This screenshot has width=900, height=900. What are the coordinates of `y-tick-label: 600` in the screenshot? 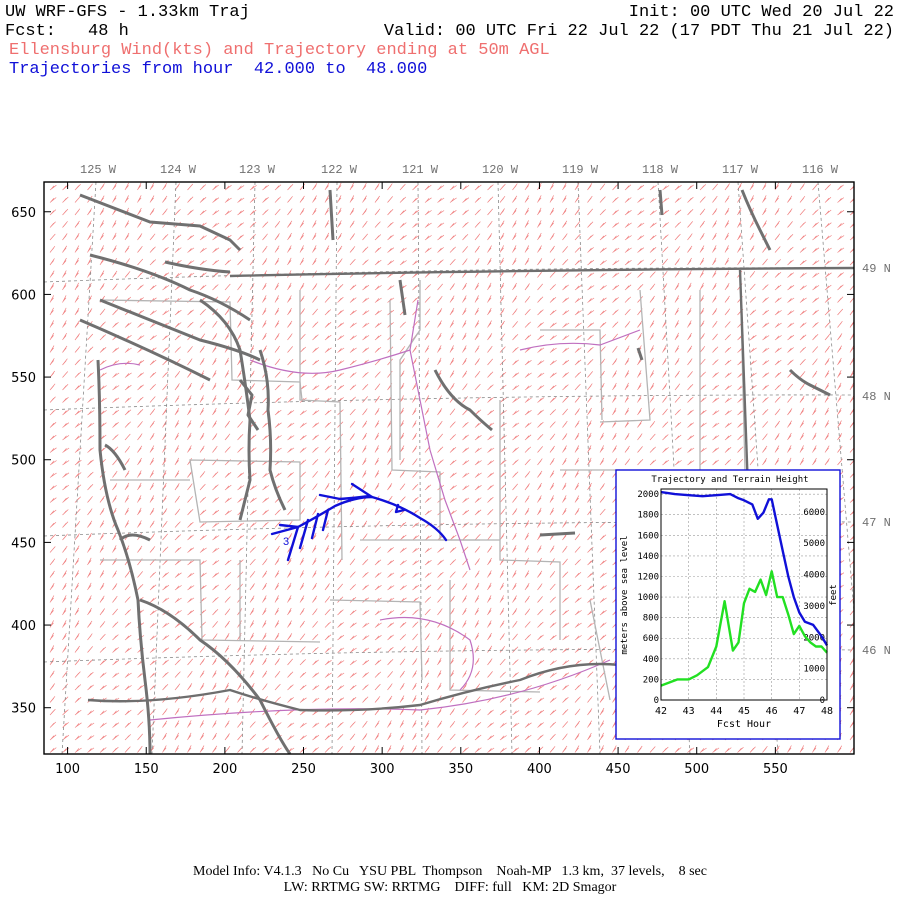 It's located at (23, 295).